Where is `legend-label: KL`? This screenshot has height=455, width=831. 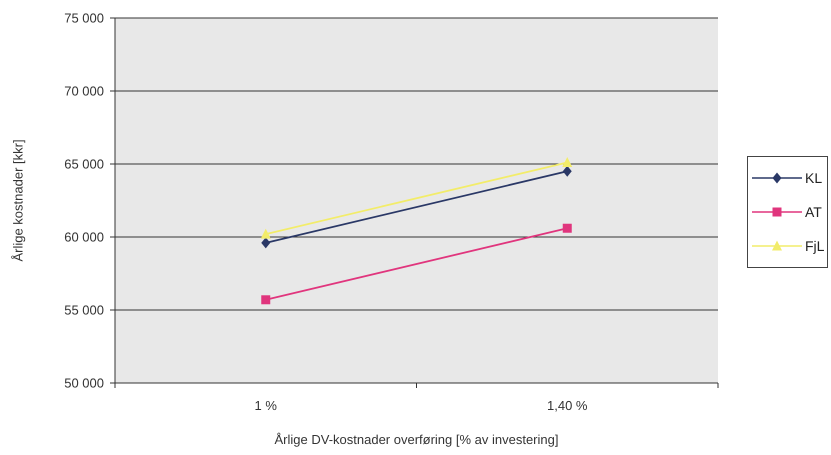 legend-label: KL is located at coordinates (813, 178).